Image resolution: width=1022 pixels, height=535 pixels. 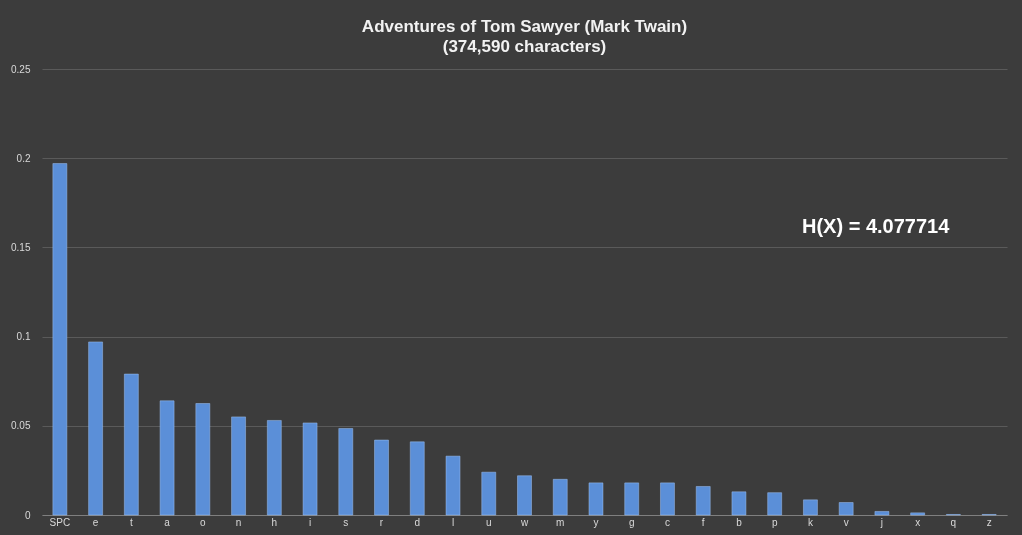 I want to click on y-tick-label: 0.05, so click(x=21, y=426).